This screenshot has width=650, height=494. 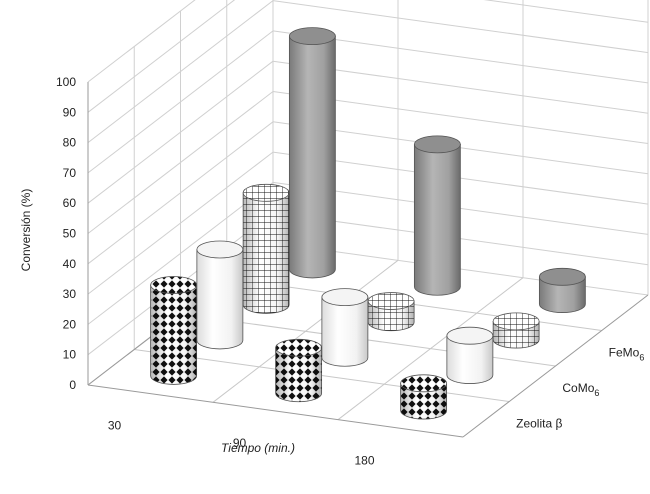 I want to click on y-tick-label: 50, so click(x=70, y=234).